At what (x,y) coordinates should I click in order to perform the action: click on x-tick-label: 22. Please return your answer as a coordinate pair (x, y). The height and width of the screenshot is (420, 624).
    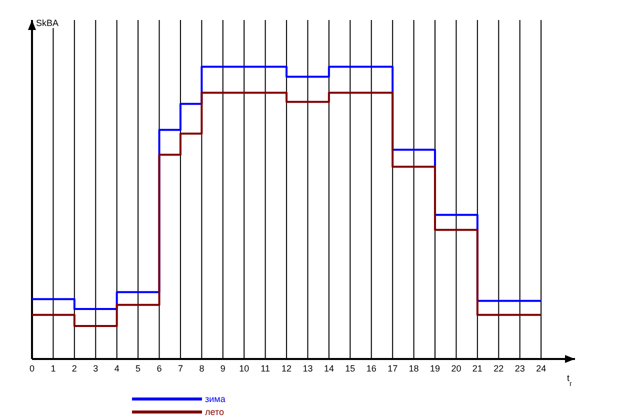
    Looking at the image, I should click on (499, 368).